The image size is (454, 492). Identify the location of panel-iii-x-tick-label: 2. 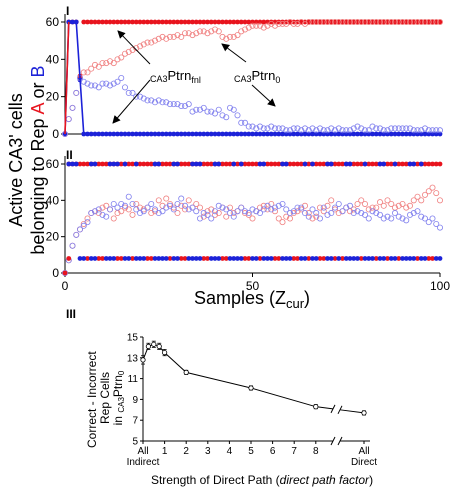
(186, 451).